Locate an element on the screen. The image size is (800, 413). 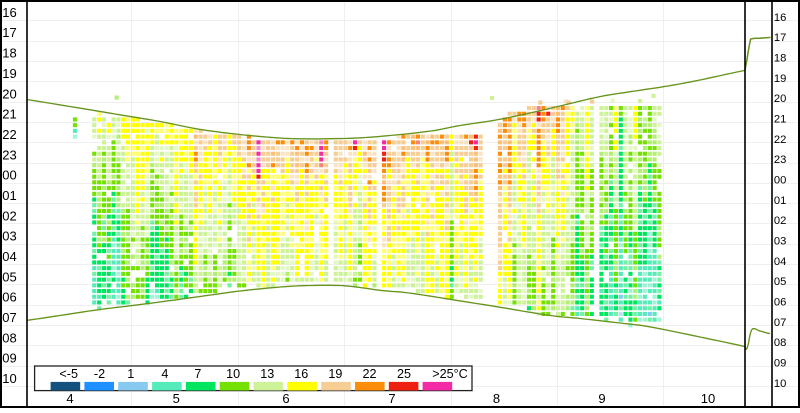
svg-text: 5 is located at coordinates (176, 398).